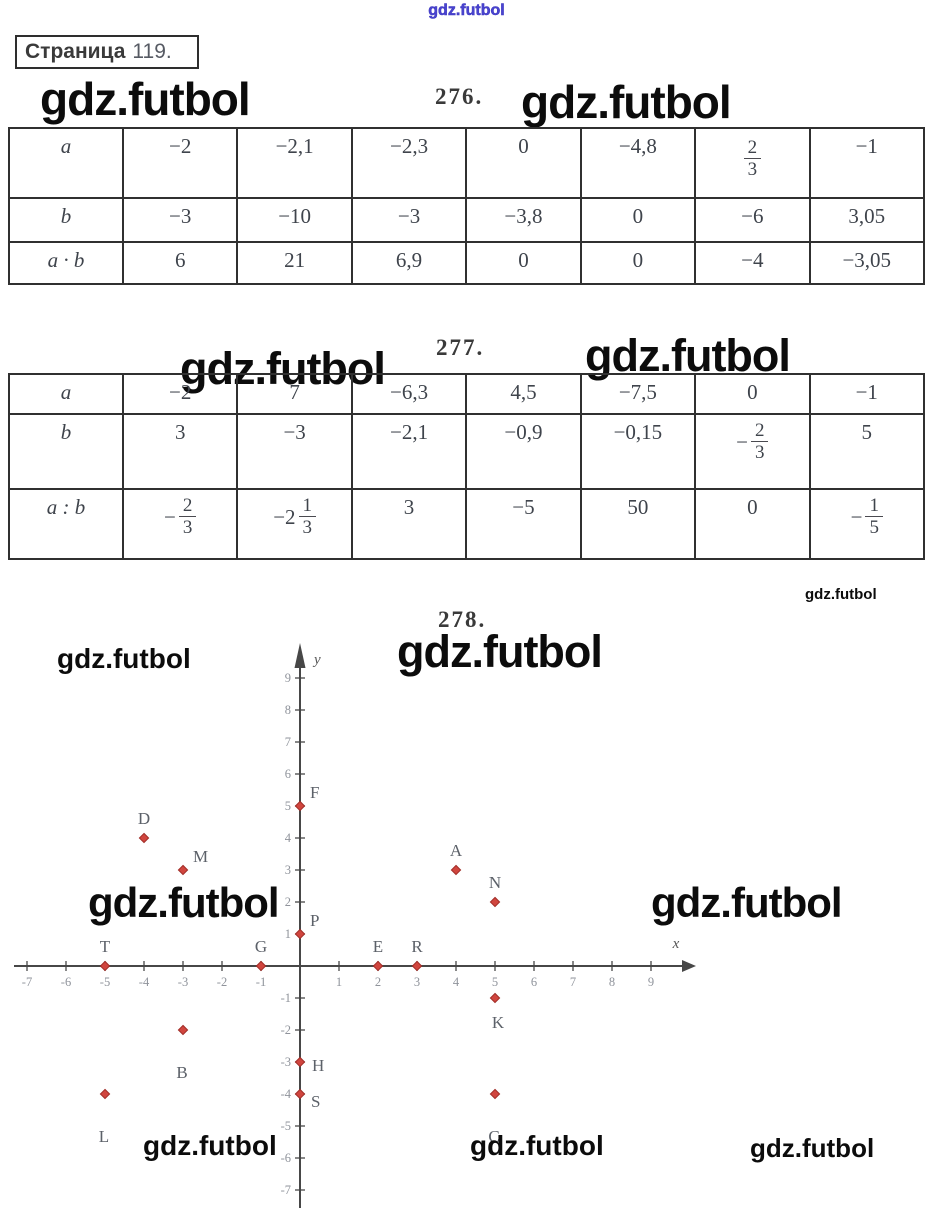 The image size is (933, 1219). Describe the element at coordinates (66, 524) in the screenshot. I see `row-label: a : b` at that location.